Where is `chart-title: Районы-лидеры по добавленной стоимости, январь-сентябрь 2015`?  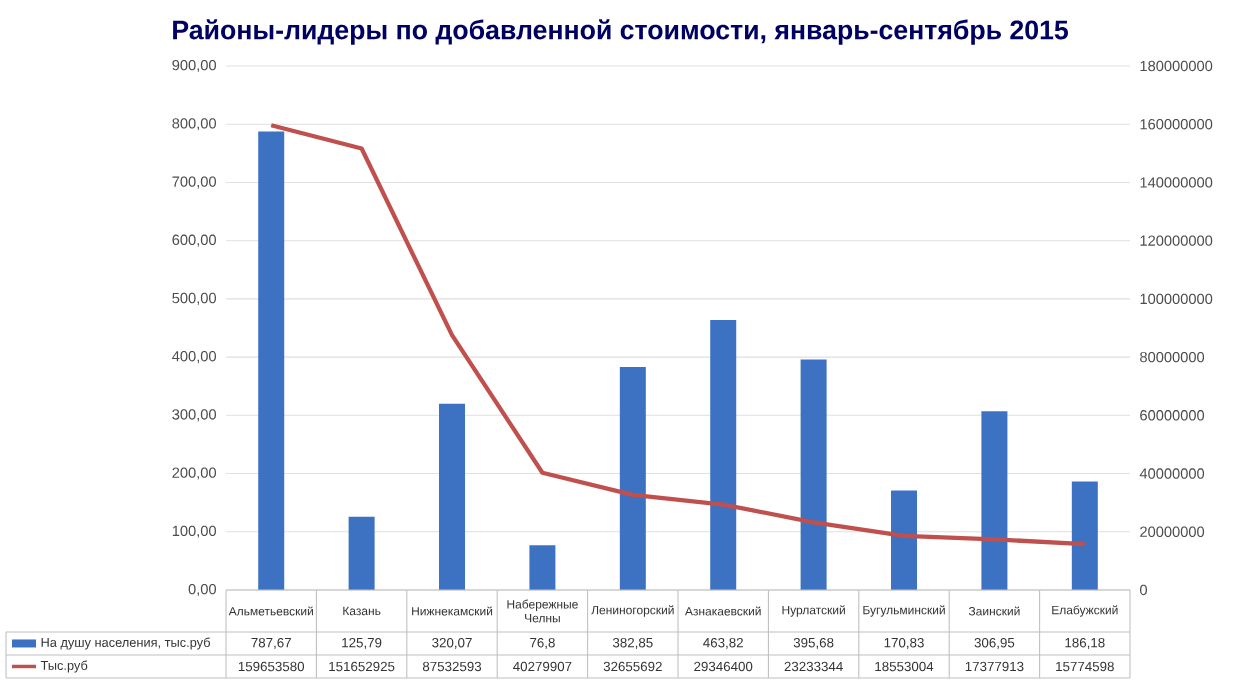 chart-title: Районы-лидеры по добавленной стоимости, январь-сентябрь 2015 is located at coordinates (620, 32).